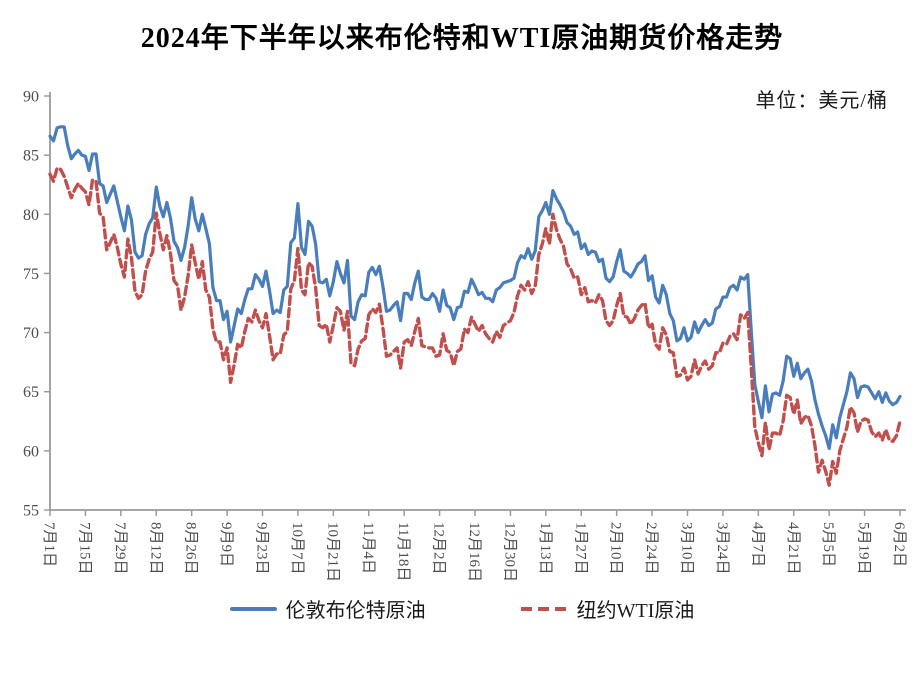 The height and width of the screenshot is (680, 924). Describe the element at coordinates (635, 611) in the screenshot. I see `wti-legend-label: 纽约WTI原油` at that location.